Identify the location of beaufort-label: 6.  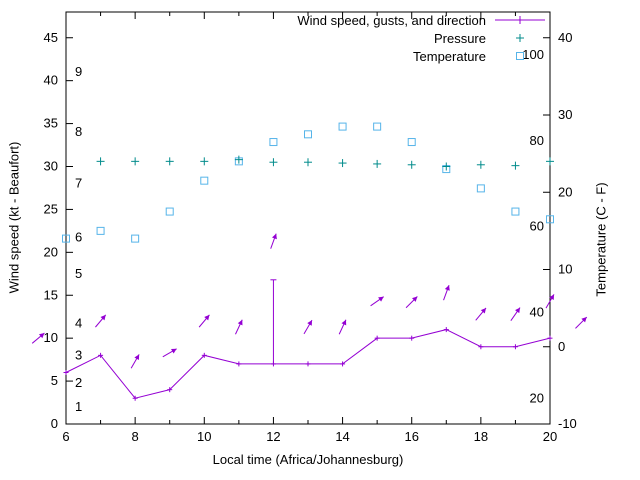
(78, 237).